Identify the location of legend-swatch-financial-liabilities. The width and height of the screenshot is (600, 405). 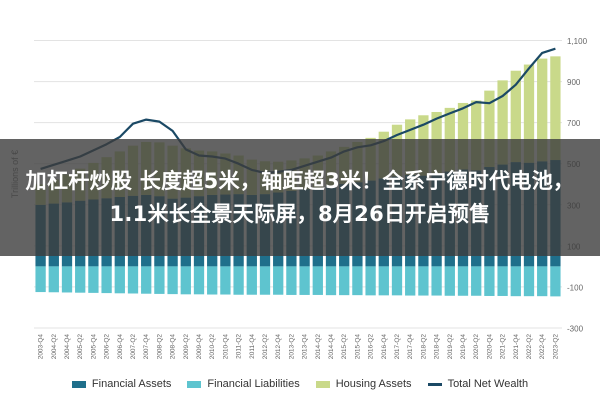
(194, 384).